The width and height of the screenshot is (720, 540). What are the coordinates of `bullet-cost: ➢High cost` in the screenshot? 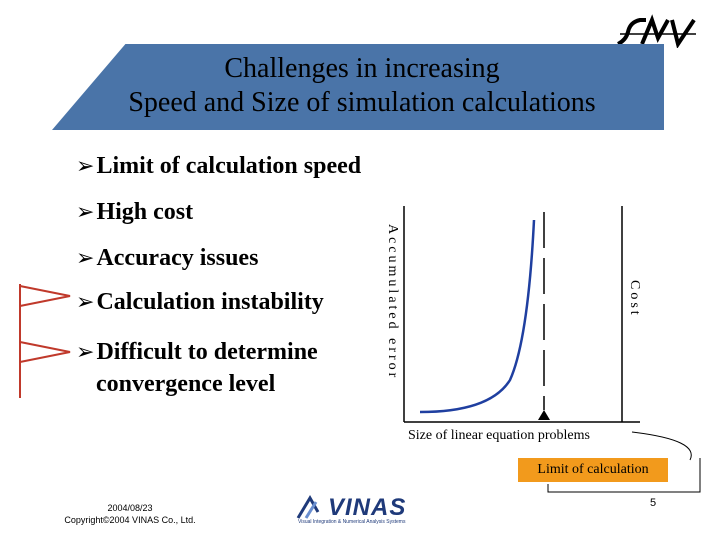 It's located at (135, 212).